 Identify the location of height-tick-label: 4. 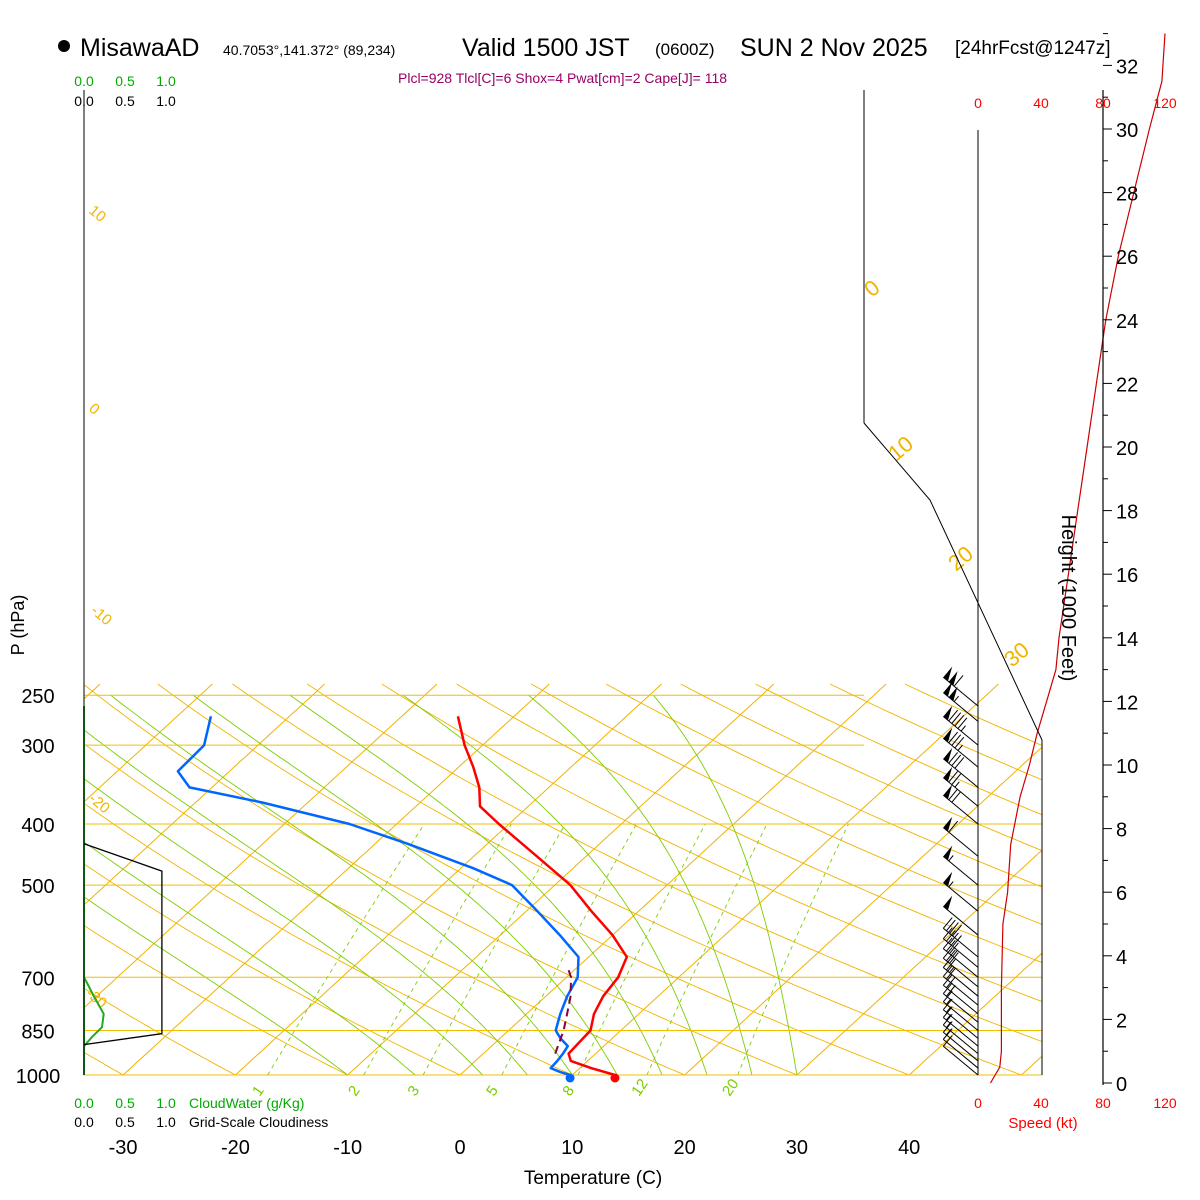
(1121, 958).